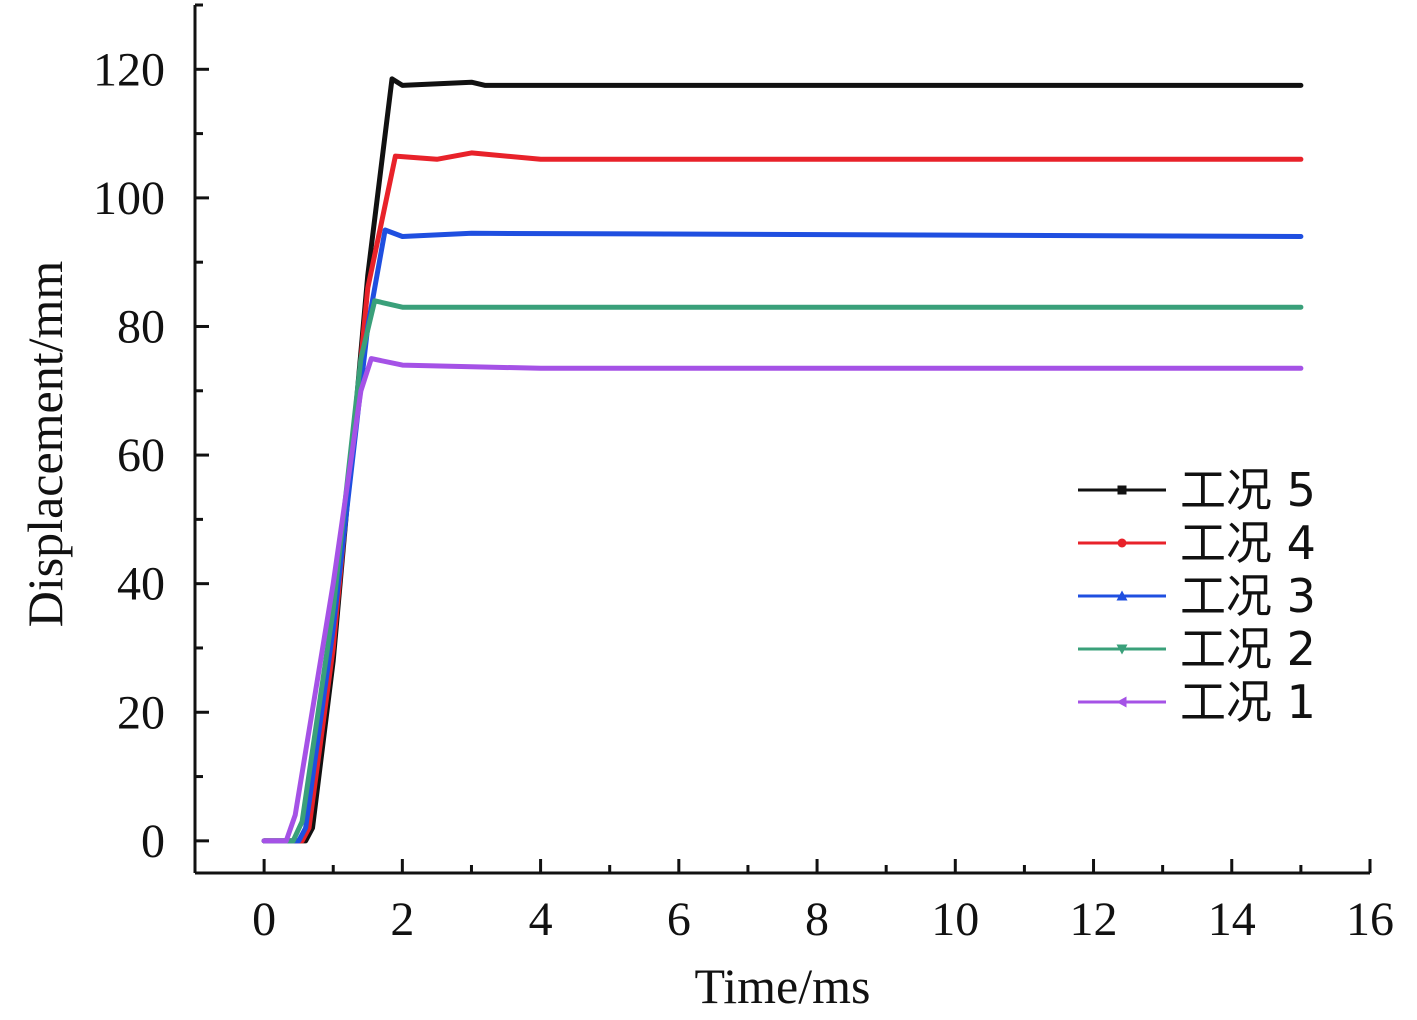  I want to click on legend-label: 工况 2, so click(1248, 649).